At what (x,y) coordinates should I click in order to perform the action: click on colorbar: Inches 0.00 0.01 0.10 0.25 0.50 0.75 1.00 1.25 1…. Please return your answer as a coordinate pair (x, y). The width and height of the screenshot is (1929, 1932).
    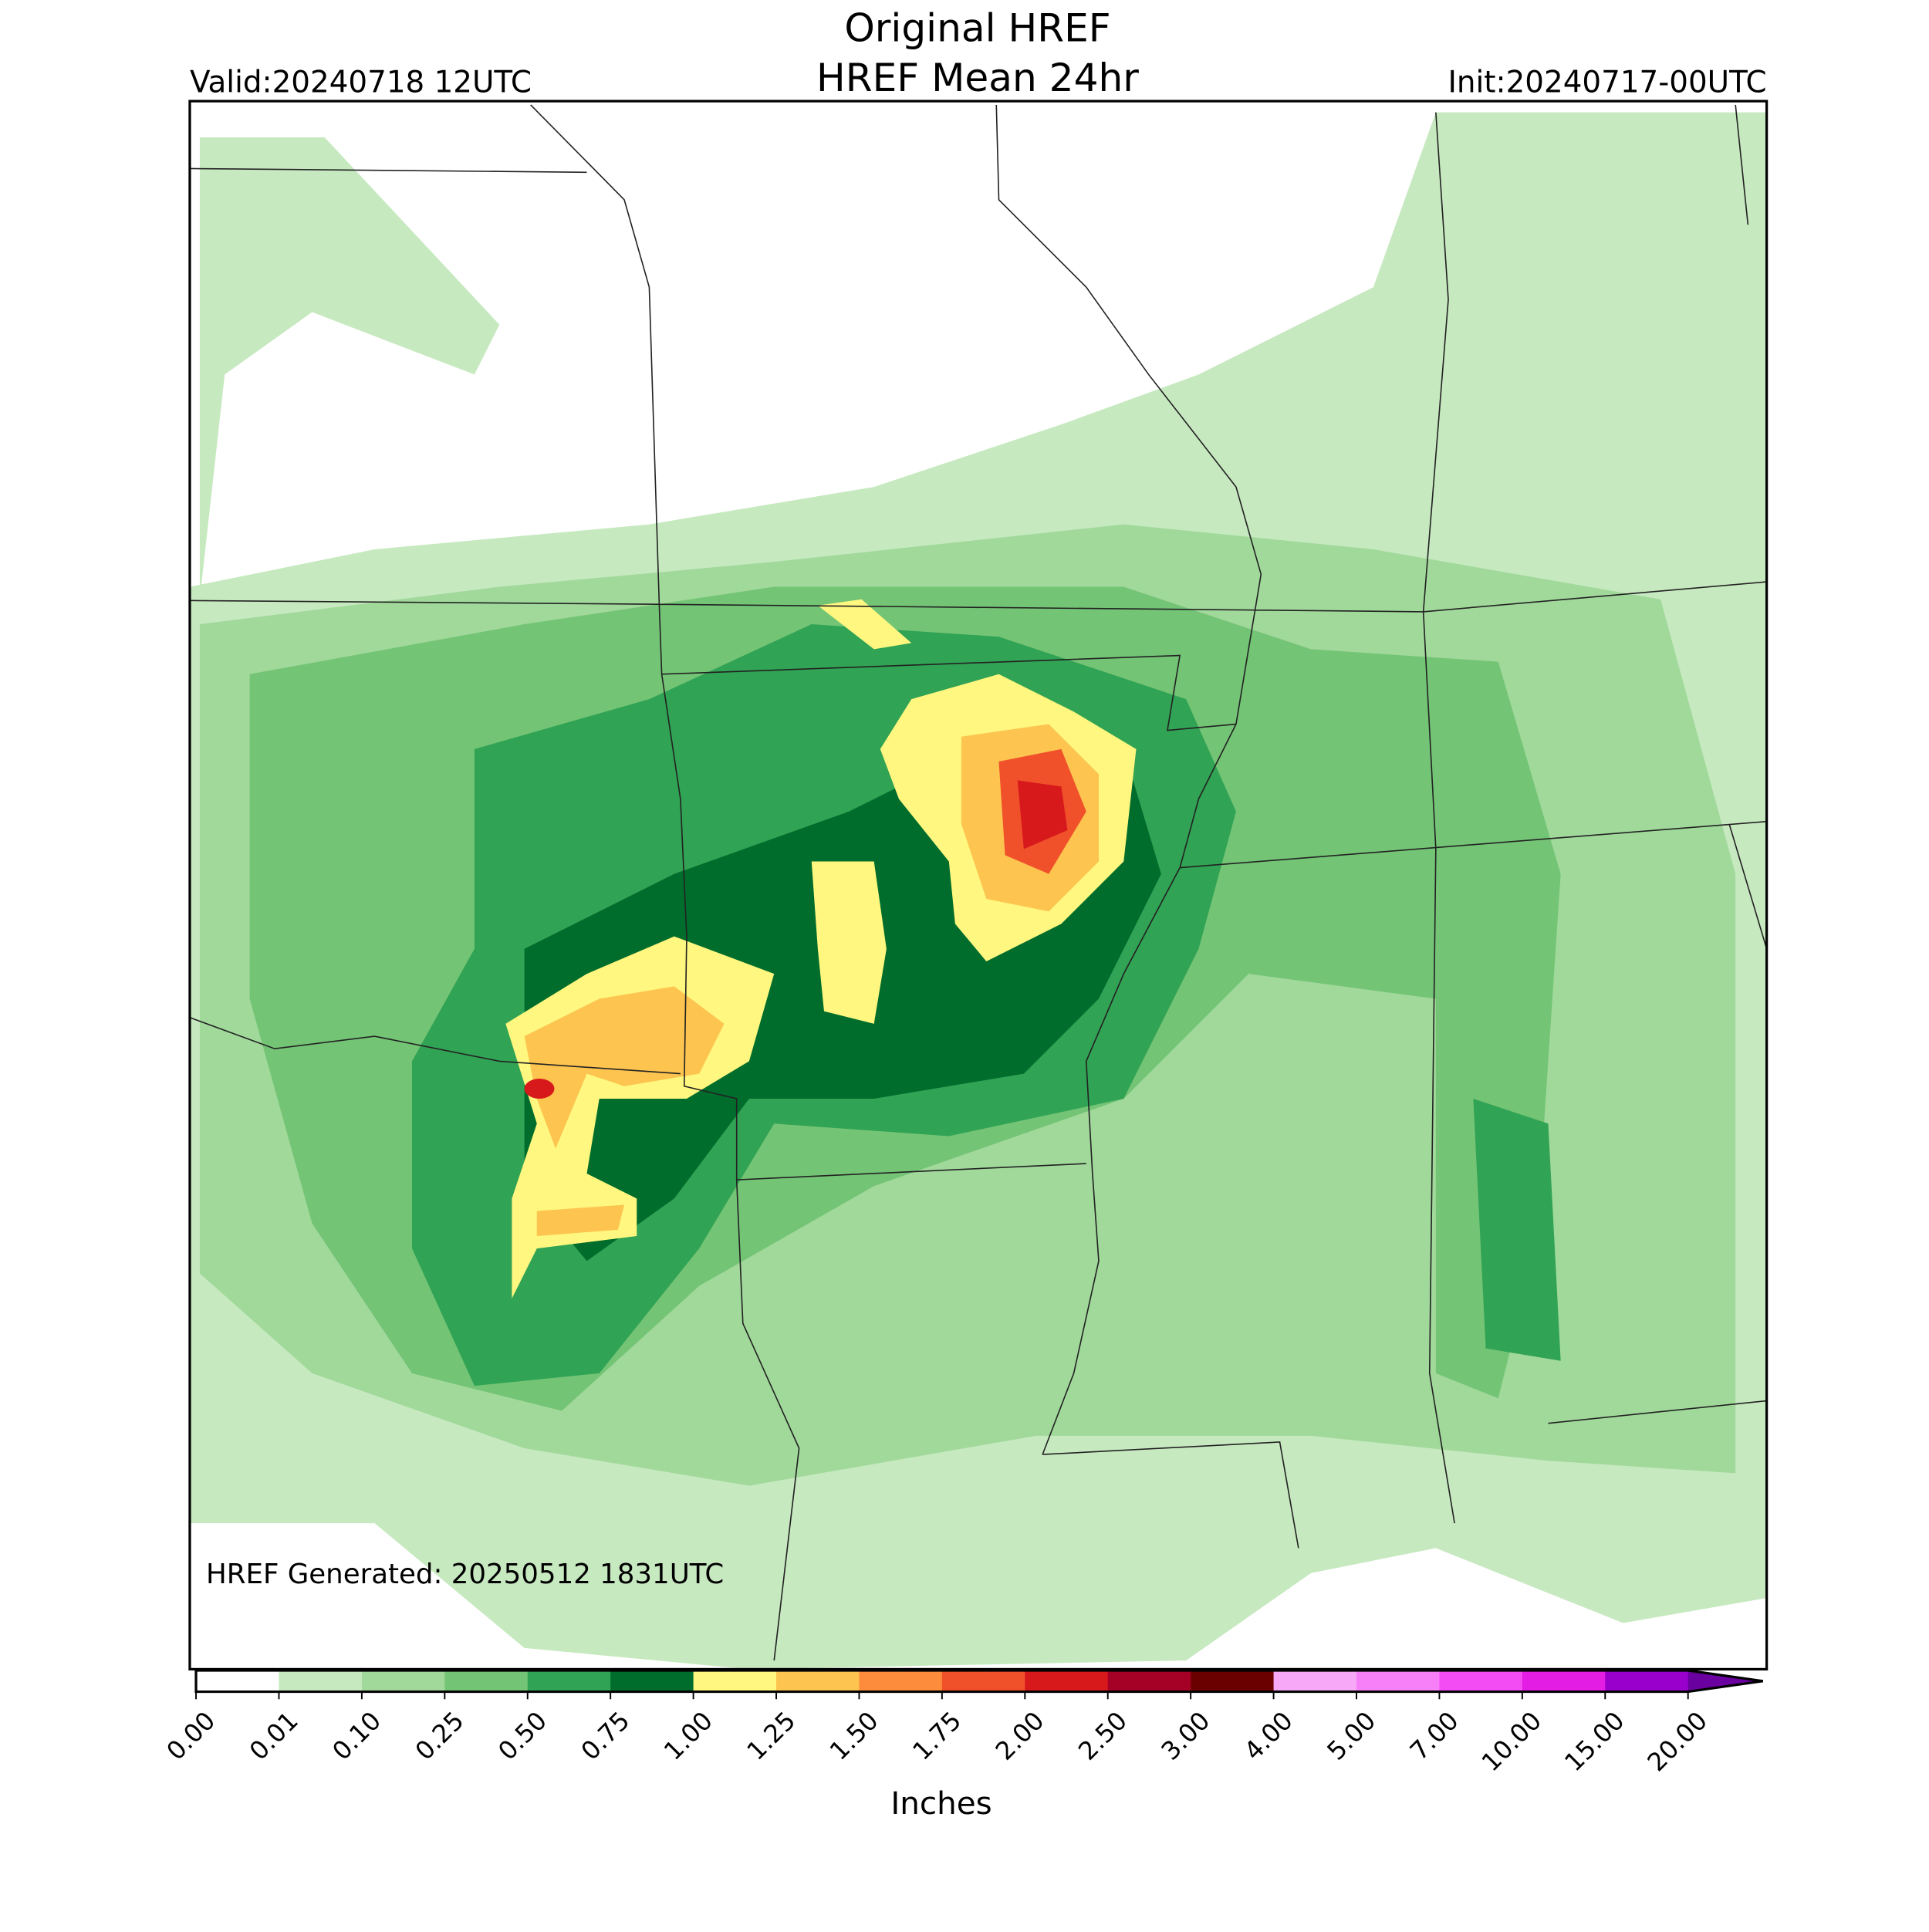
    Looking at the image, I should click on (962, 1745).